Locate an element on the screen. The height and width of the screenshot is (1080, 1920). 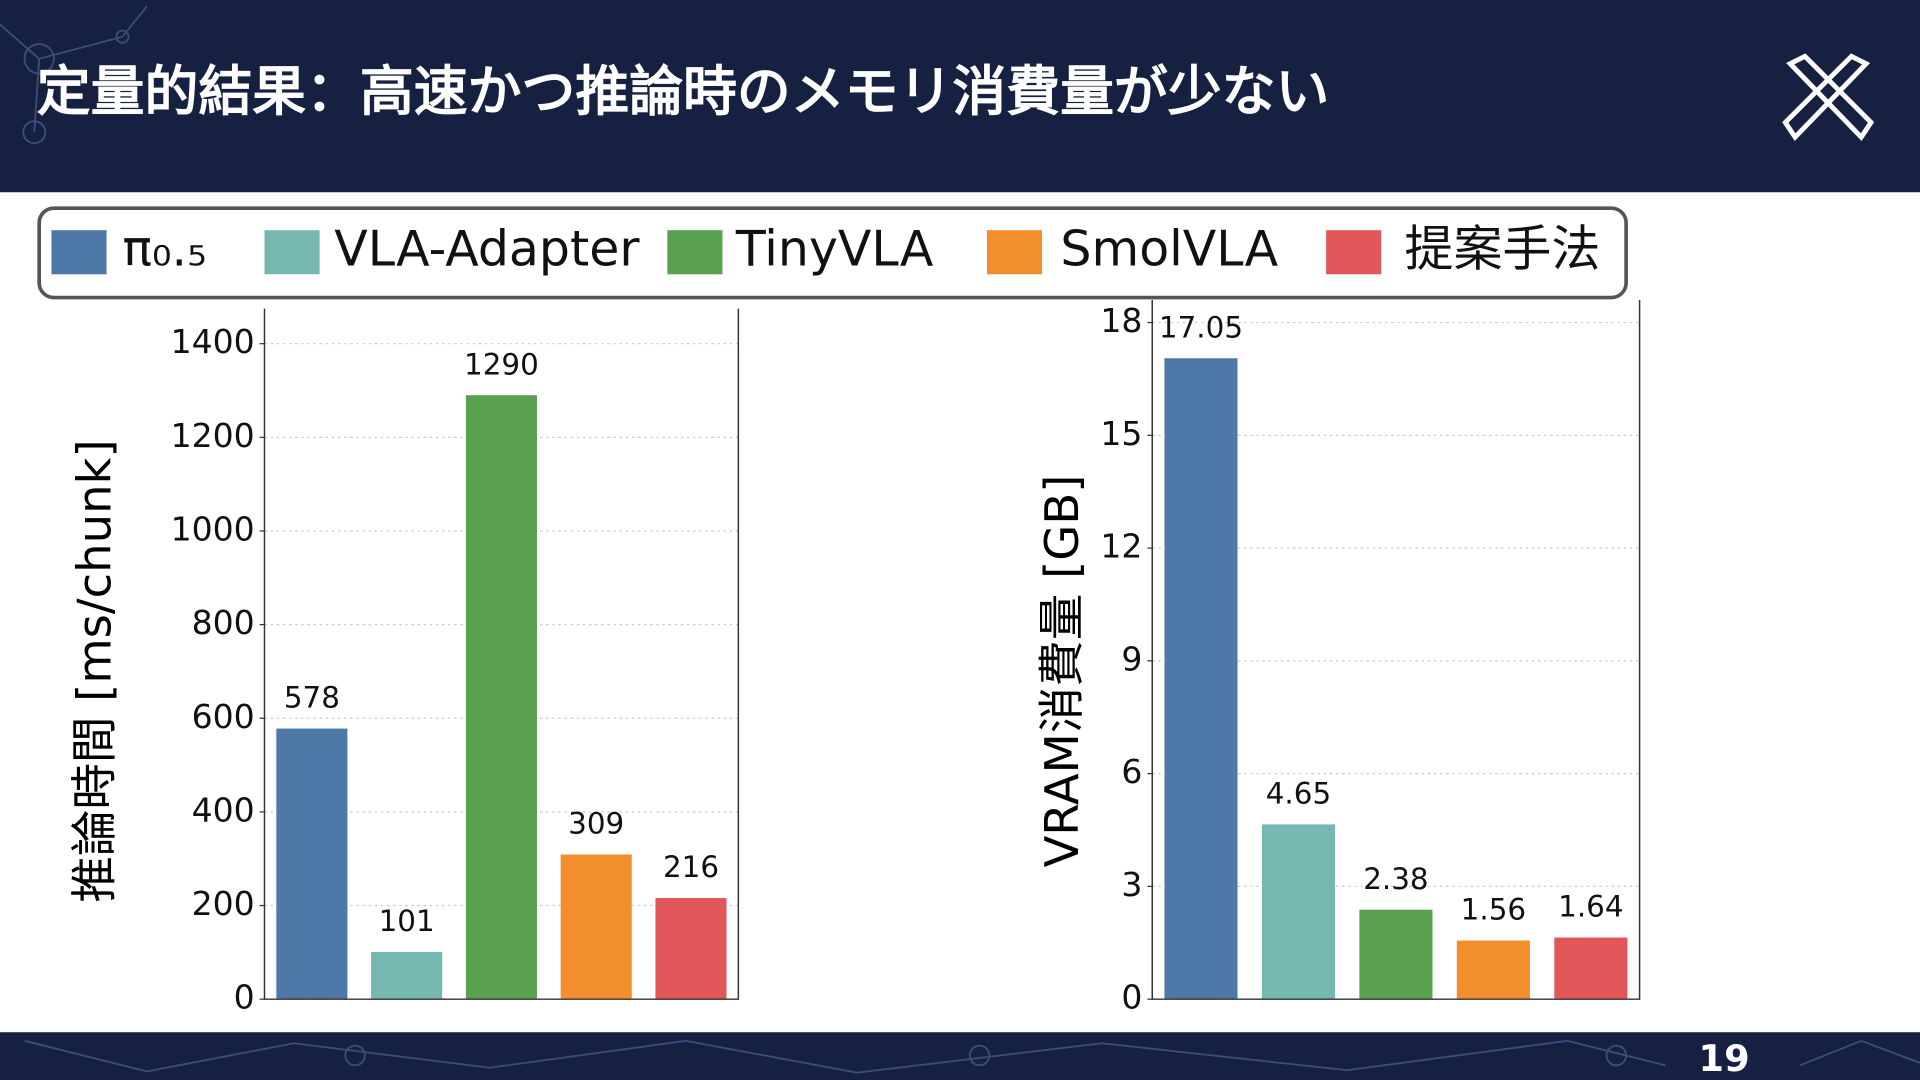
y-tick-label: 6 is located at coordinates (1131, 771).